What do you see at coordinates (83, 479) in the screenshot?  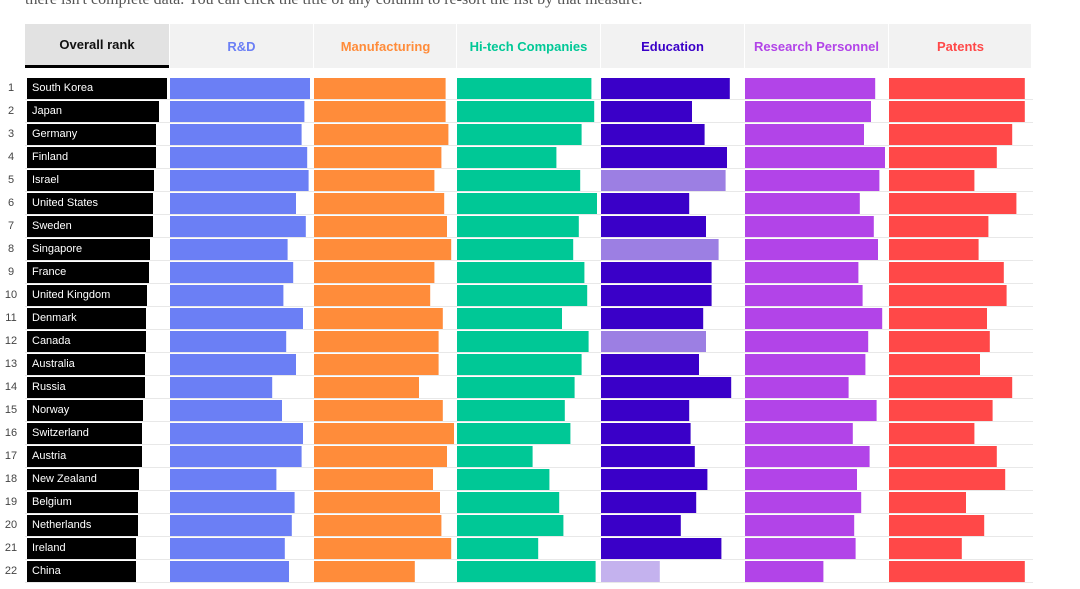 I see `country-bar: New Zealand` at bounding box center [83, 479].